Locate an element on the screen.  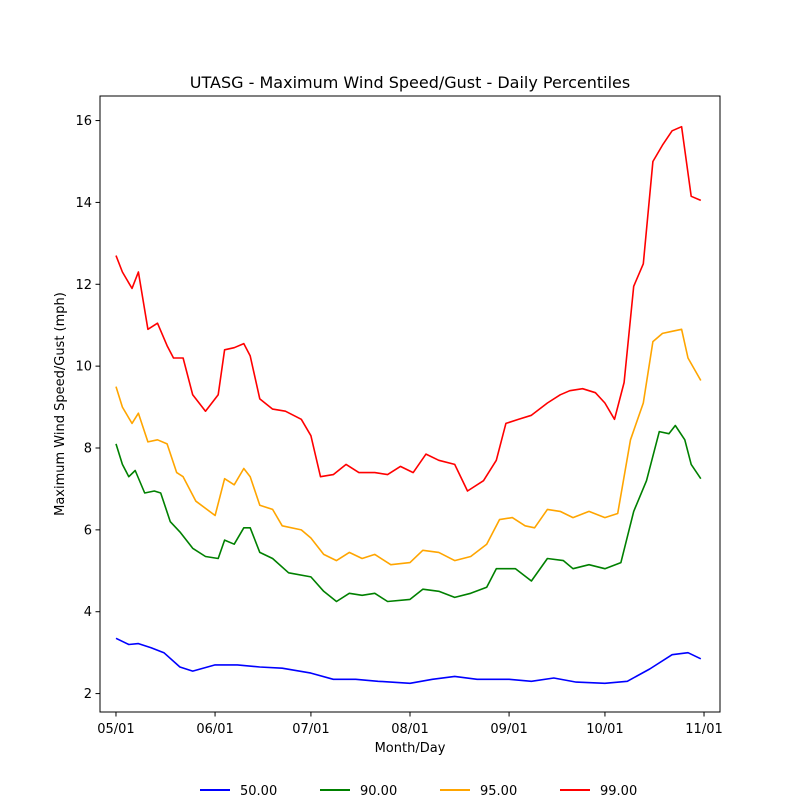
legend-label: 50.00 is located at coordinates (258, 791).